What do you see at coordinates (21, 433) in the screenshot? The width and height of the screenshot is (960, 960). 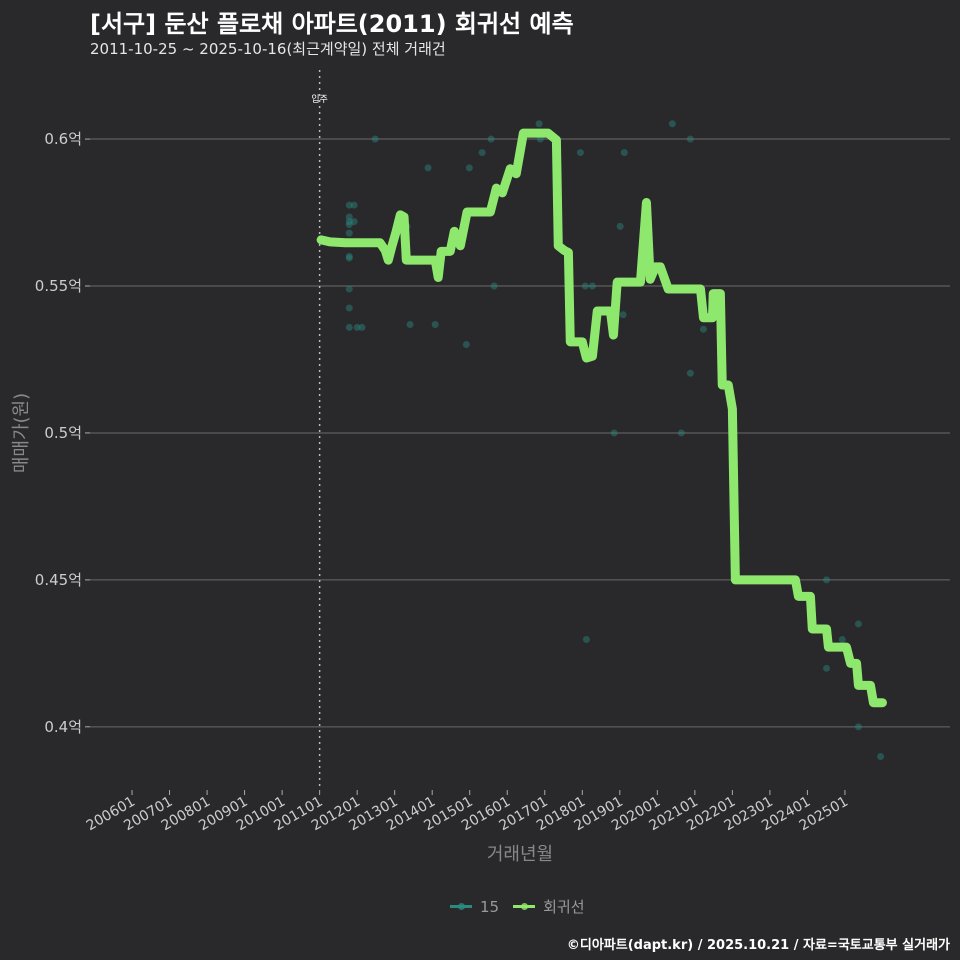 I see `y-axis-label: 매매가(원)` at bounding box center [21, 433].